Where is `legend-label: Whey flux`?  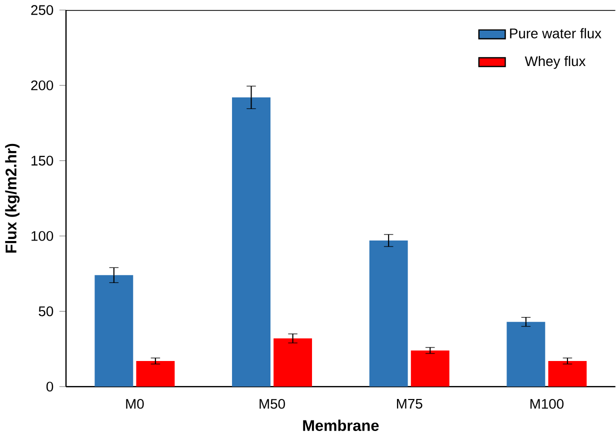 legend-label: Whey flux is located at coordinates (555, 62).